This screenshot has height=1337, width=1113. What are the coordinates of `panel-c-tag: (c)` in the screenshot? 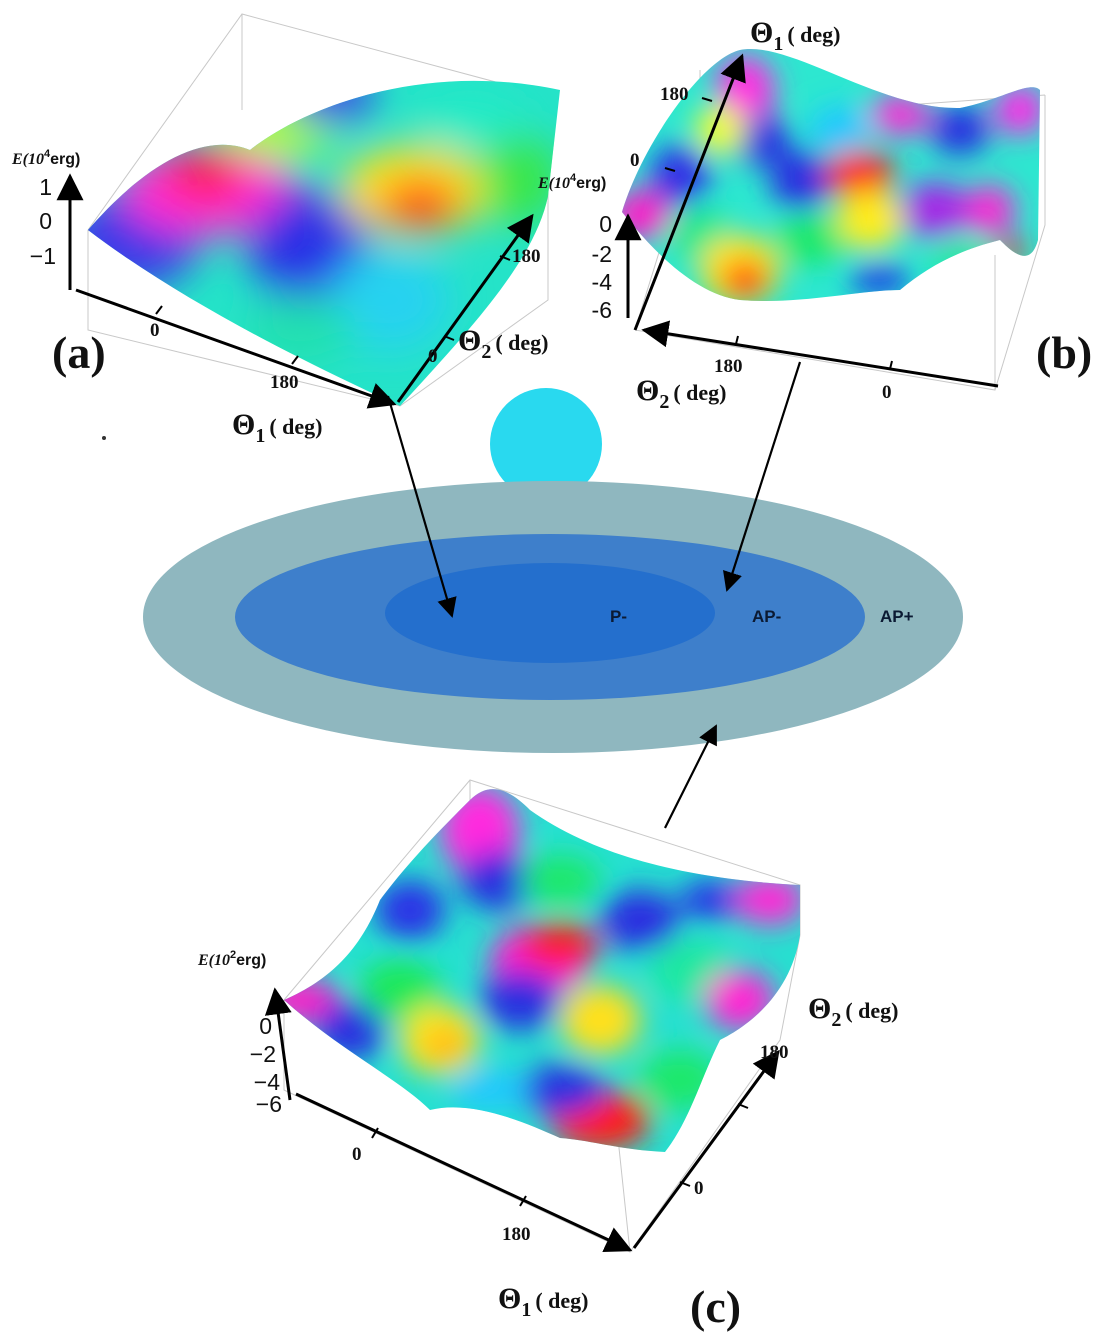 It's located at (715, 1306).